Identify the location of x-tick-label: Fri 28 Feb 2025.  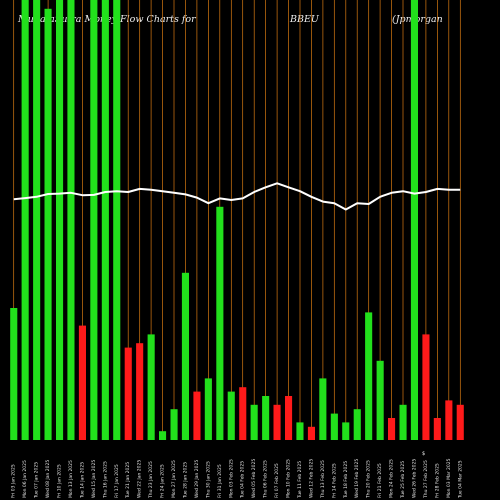
(437, 480).